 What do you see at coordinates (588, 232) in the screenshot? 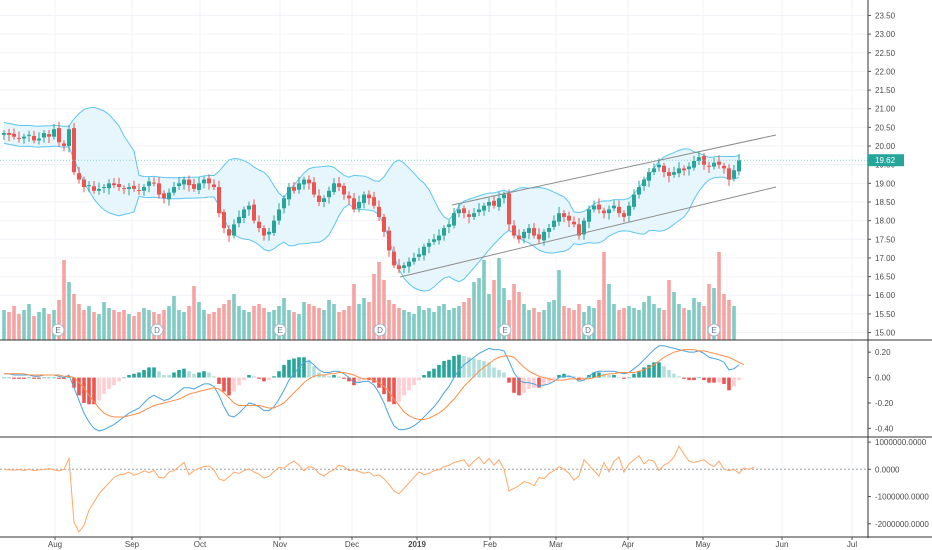
I see `channel-lower-line` at bounding box center [588, 232].